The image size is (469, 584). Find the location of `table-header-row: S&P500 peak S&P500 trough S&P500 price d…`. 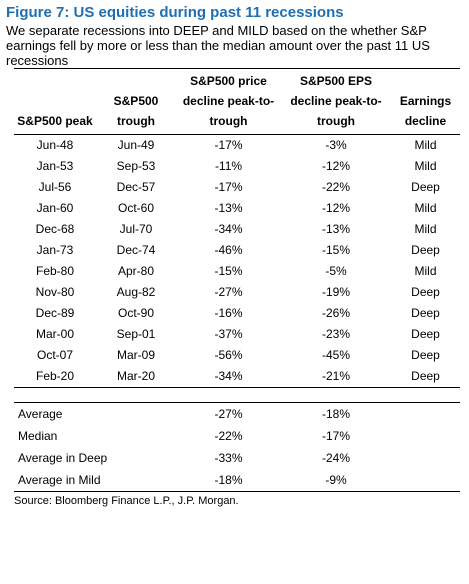

table-header-row: S&P500 peak S&P500 trough S&P500 price d… is located at coordinates (237, 101).